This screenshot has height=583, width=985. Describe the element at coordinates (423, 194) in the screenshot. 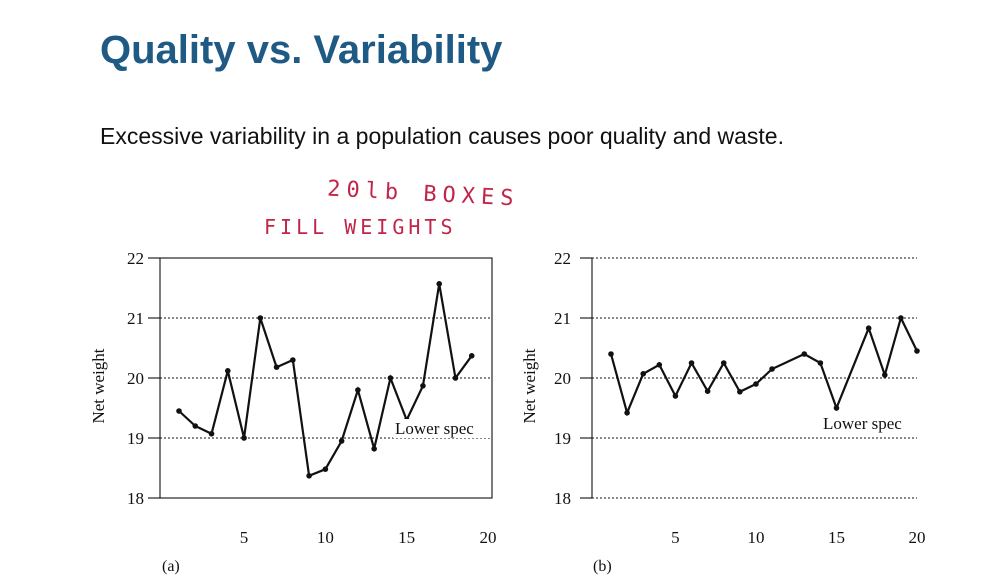

I see `handwritten-line-1: 20lb BOXES` at that location.